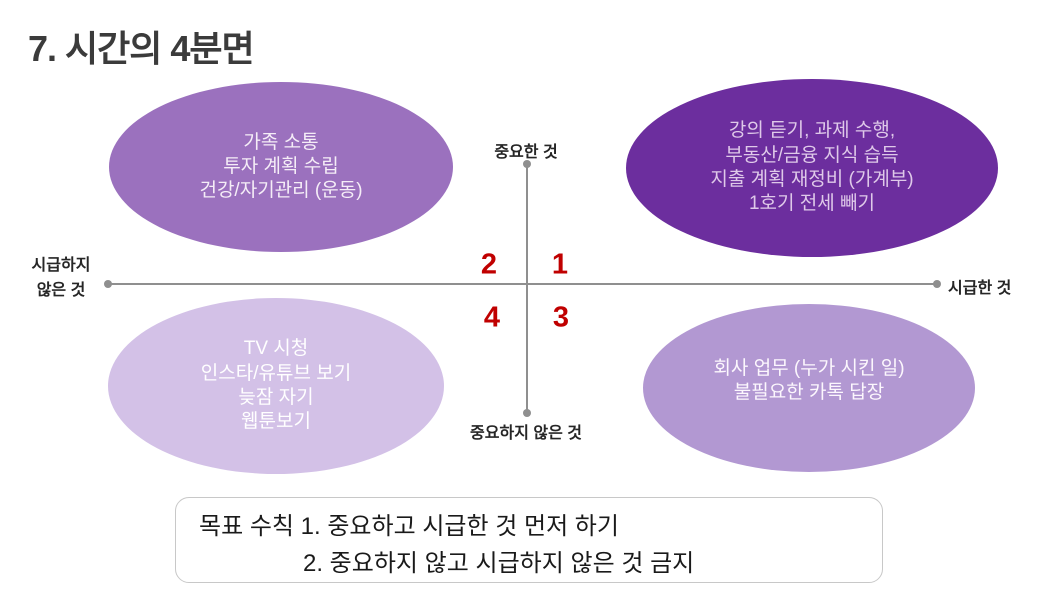 This screenshot has height=593, width=1055. Describe the element at coordinates (527, 413) in the screenshot. I see `axis-endpoint-dot-bottom` at that location.